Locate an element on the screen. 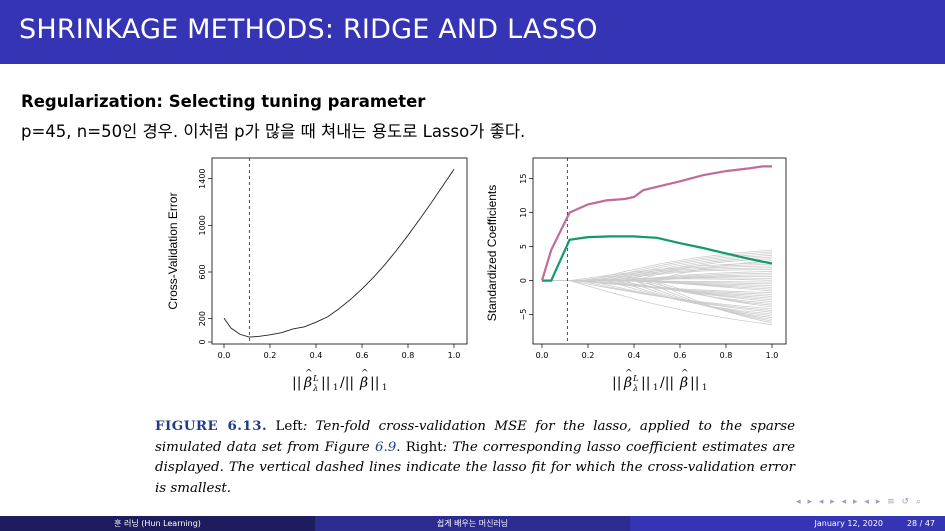 This screenshot has height=531, width=945. y-tick-label: 200 is located at coordinates (202, 318).